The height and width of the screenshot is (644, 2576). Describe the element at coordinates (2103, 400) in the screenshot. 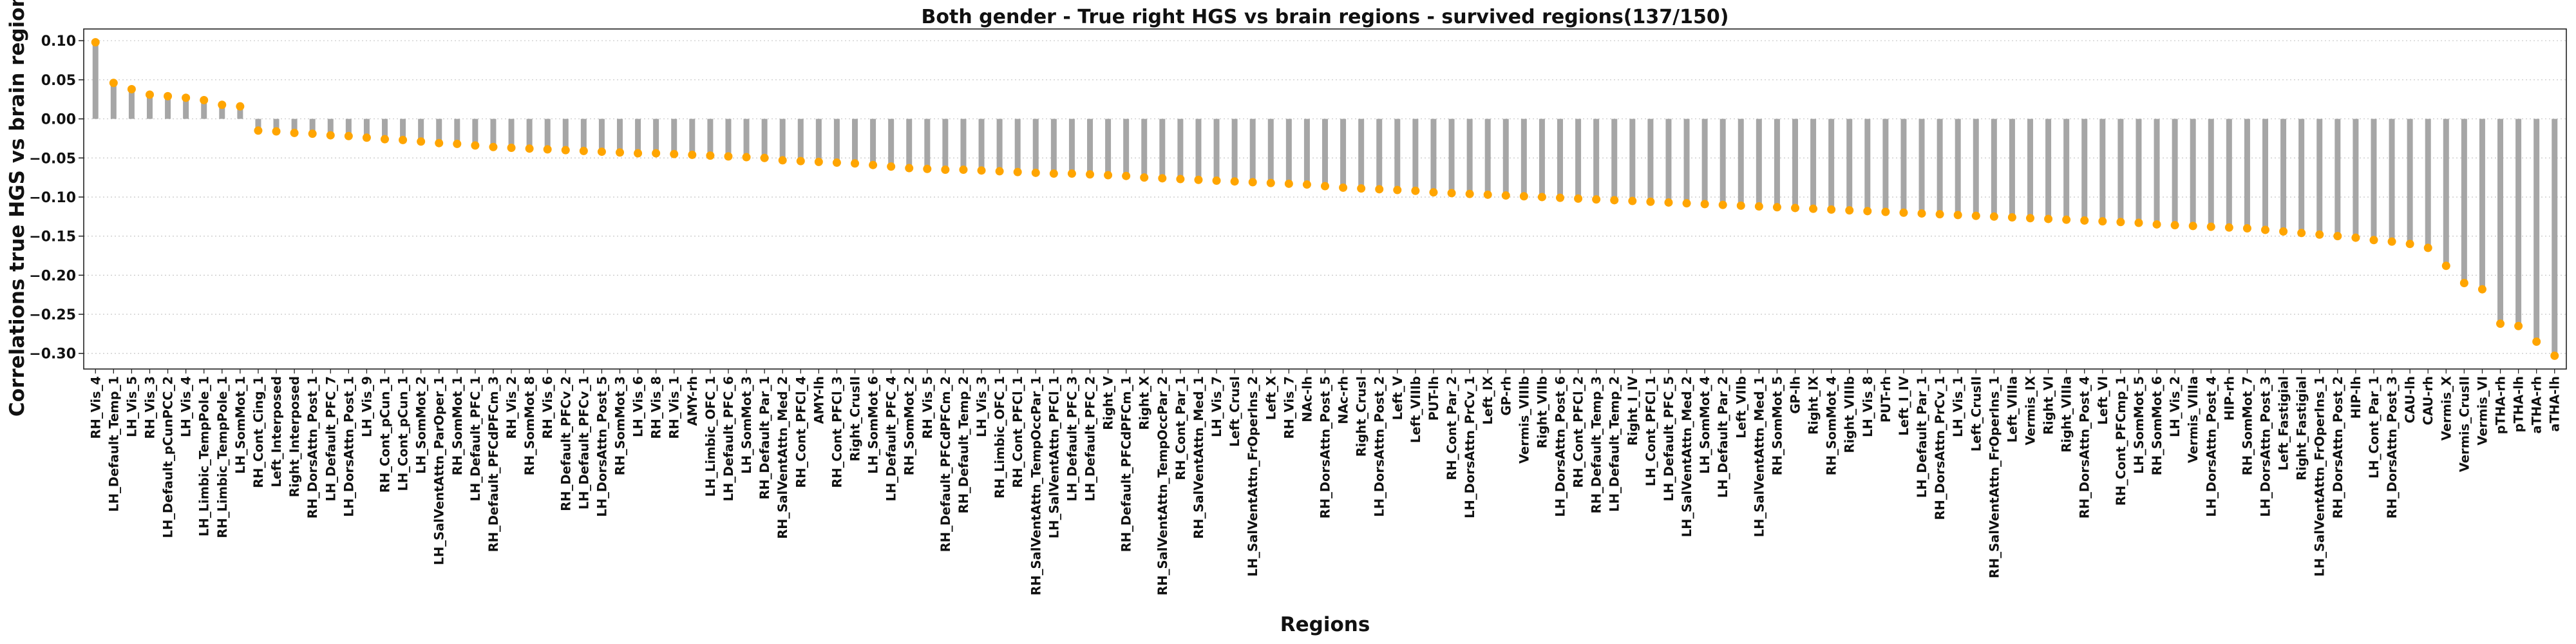

I see `x-tick-label: Left_VI` at that location.